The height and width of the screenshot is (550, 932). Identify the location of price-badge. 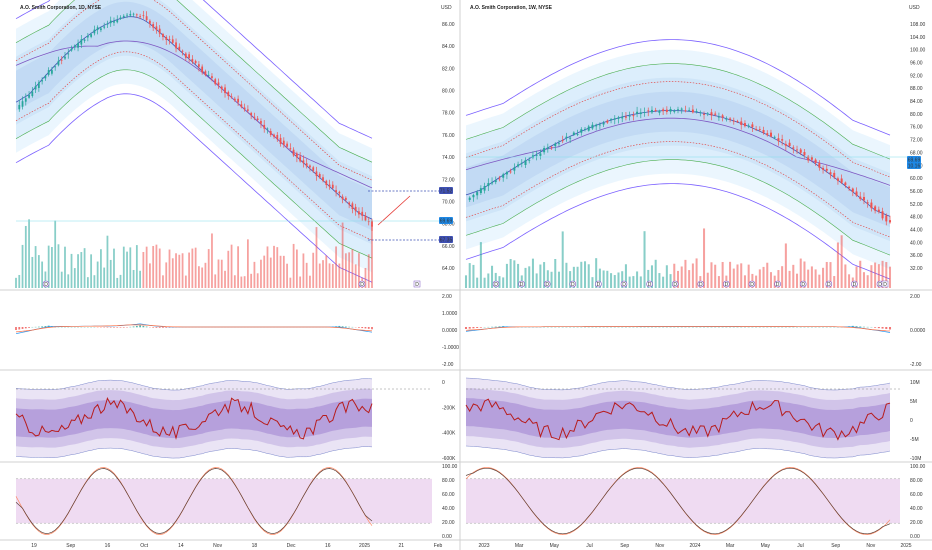
(446, 220).